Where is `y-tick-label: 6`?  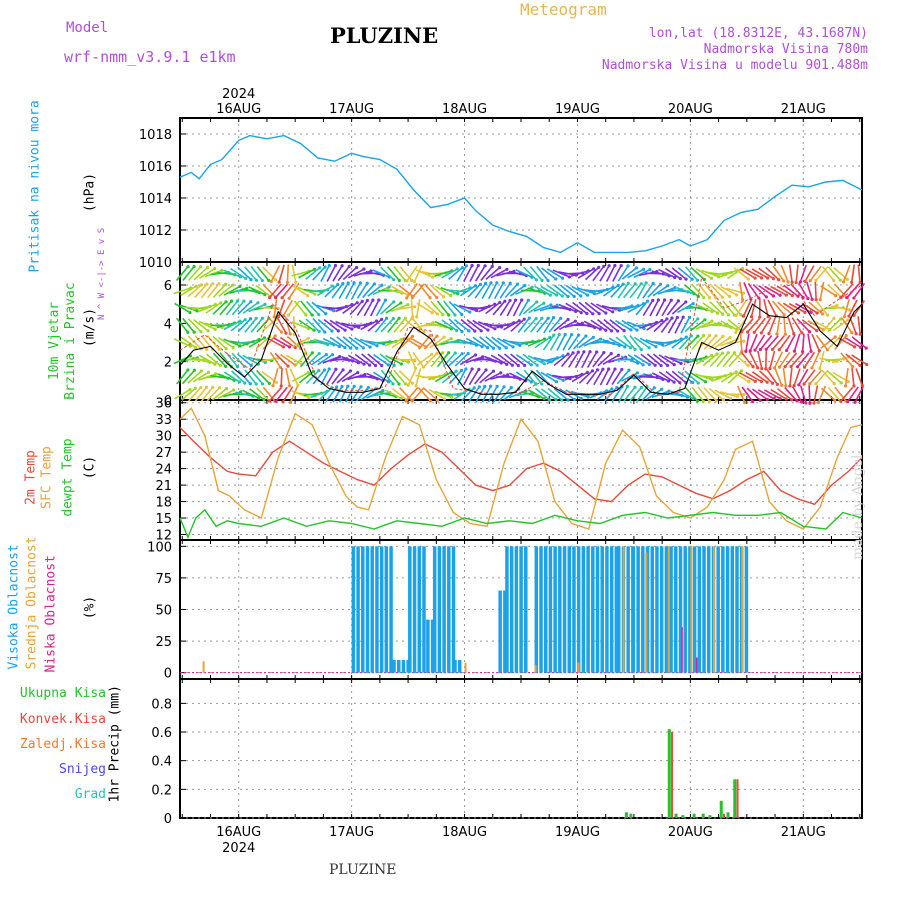
y-tick-label: 6 is located at coordinates (168, 286).